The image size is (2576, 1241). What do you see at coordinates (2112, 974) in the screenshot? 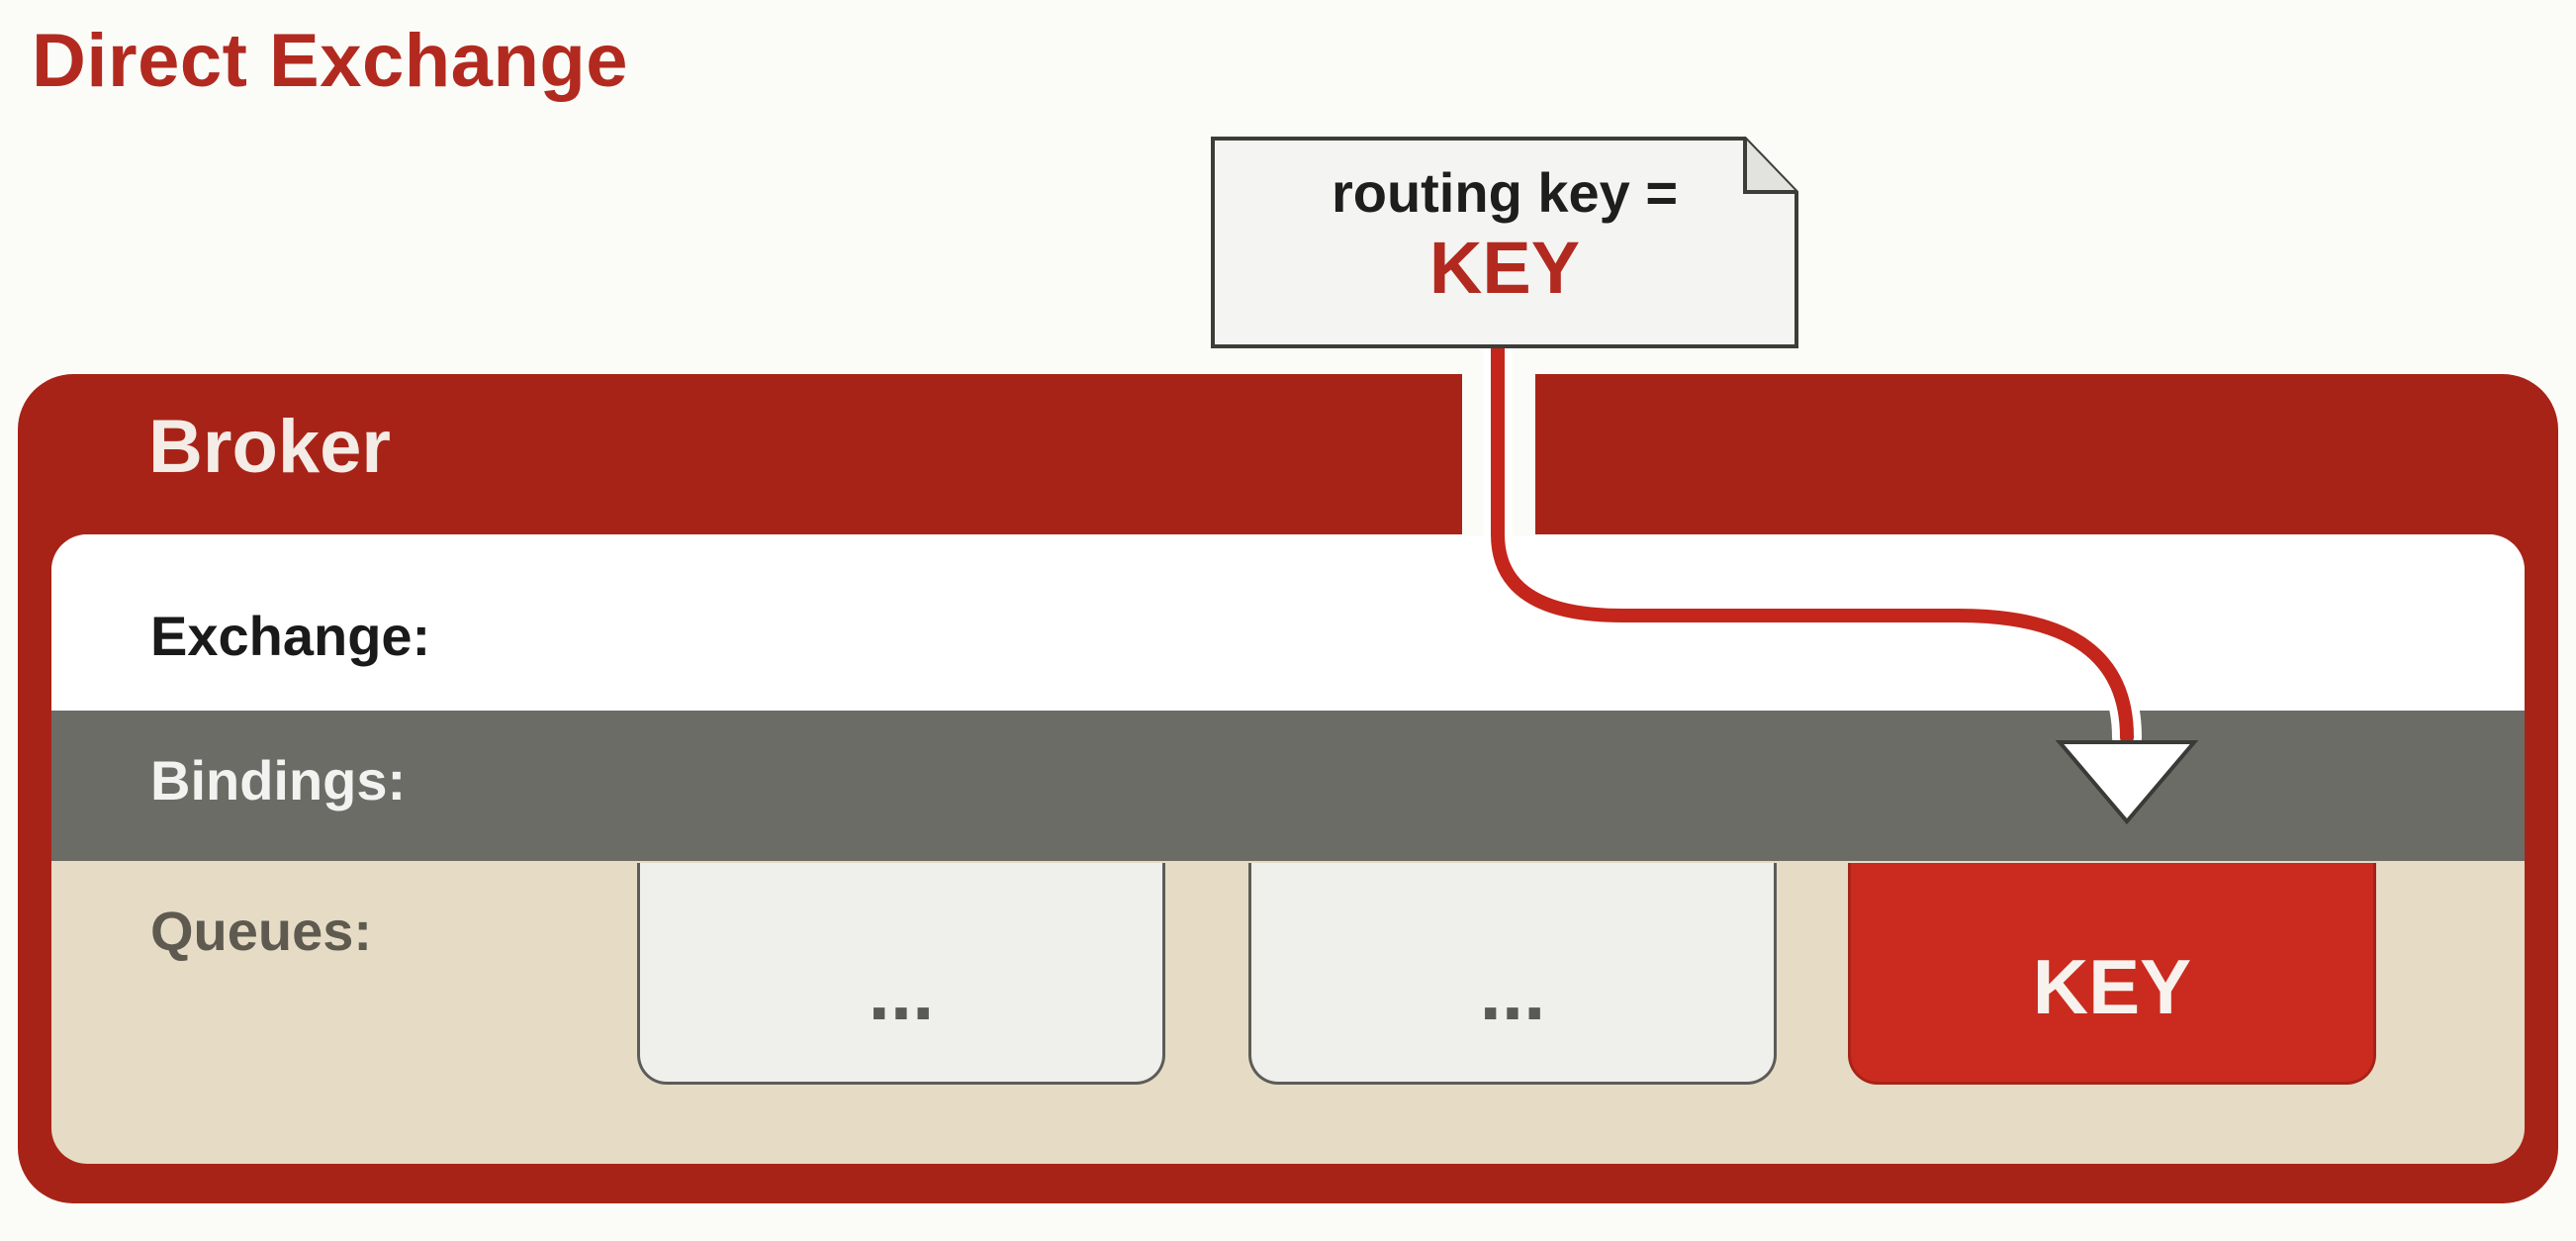
I see `queue-box-key: KEY` at bounding box center [2112, 974].